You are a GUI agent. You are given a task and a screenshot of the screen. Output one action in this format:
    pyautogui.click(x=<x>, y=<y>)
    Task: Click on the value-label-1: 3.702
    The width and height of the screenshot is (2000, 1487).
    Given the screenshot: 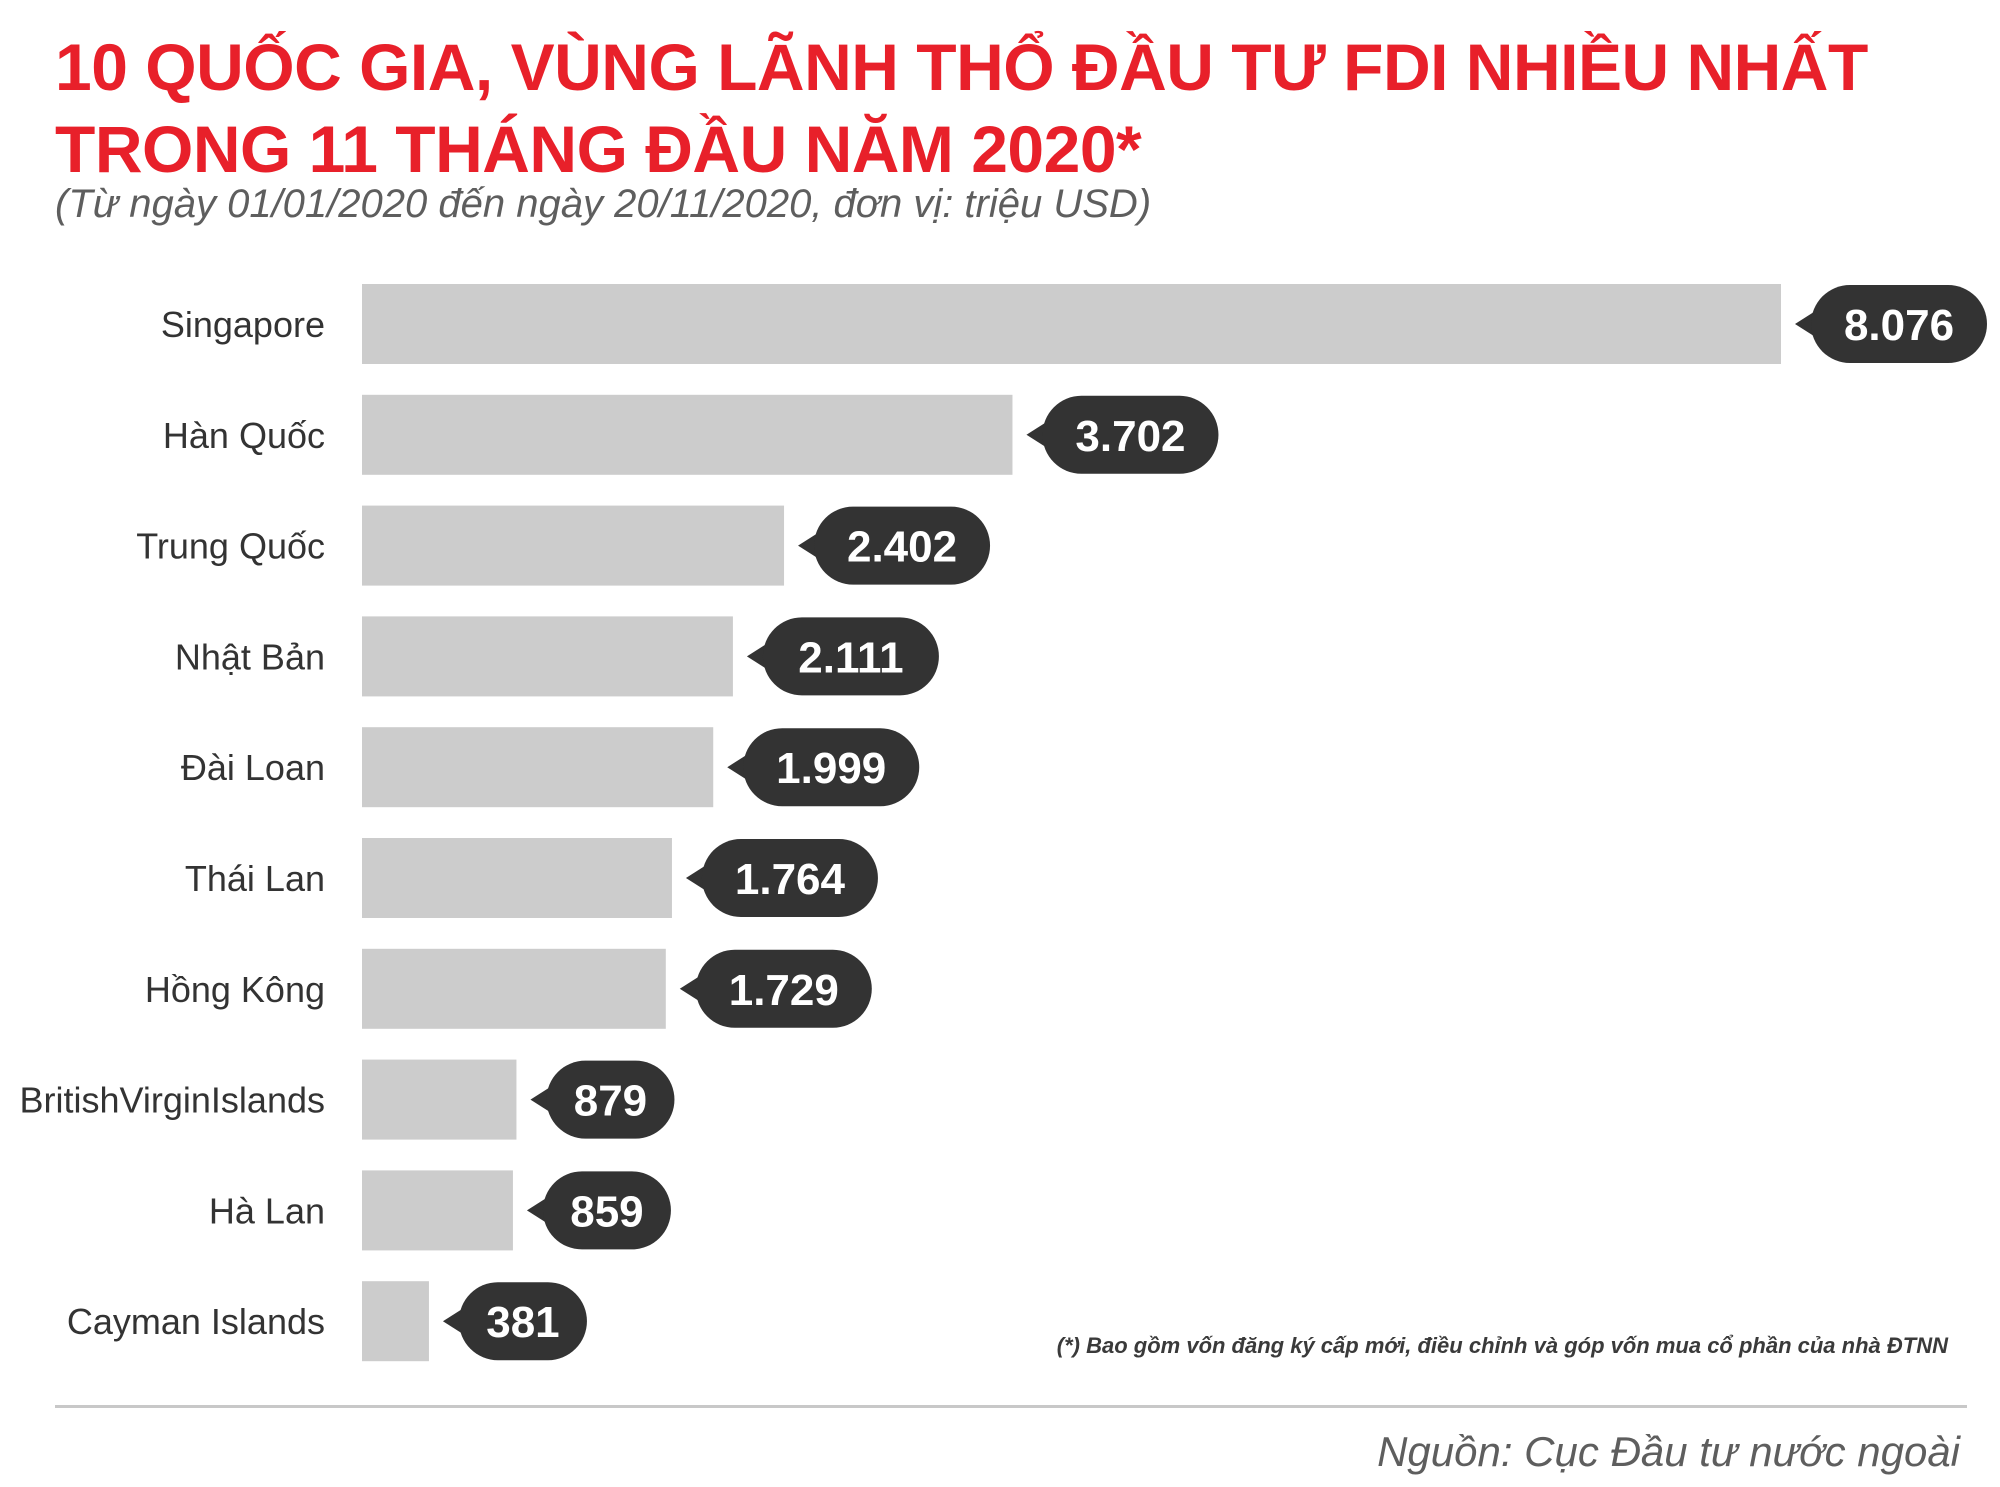 What is the action you would take?
    pyautogui.click(x=1130, y=436)
    